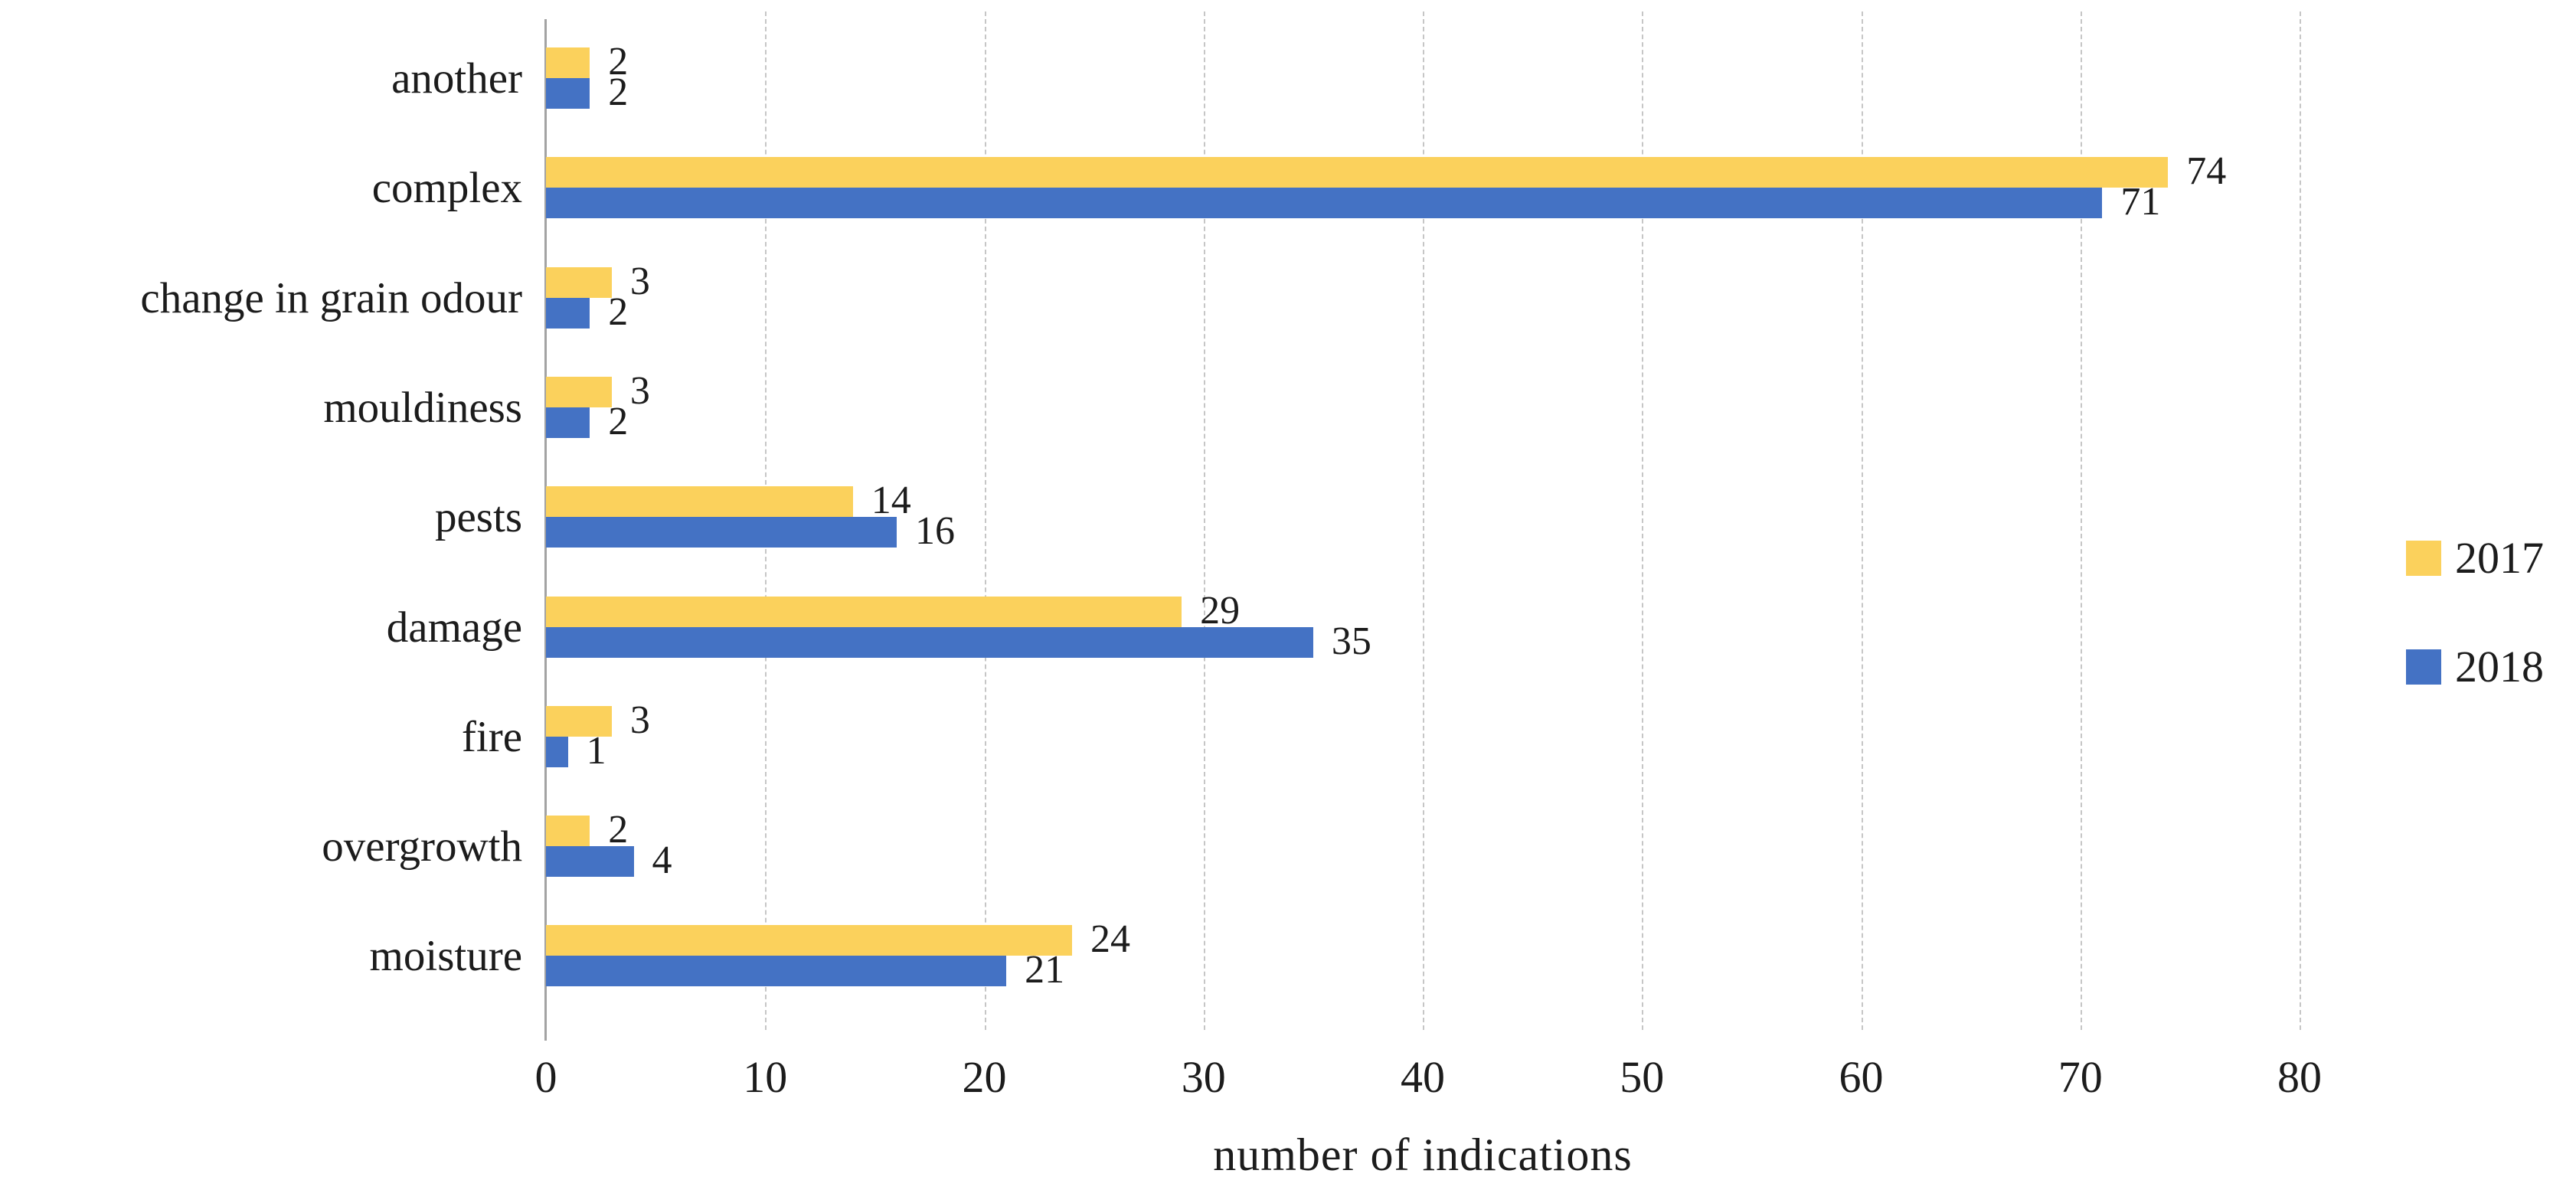 Image resolution: width=2576 pixels, height=1203 pixels. I want to click on category-label: change in grain odour, so click(331, 297).